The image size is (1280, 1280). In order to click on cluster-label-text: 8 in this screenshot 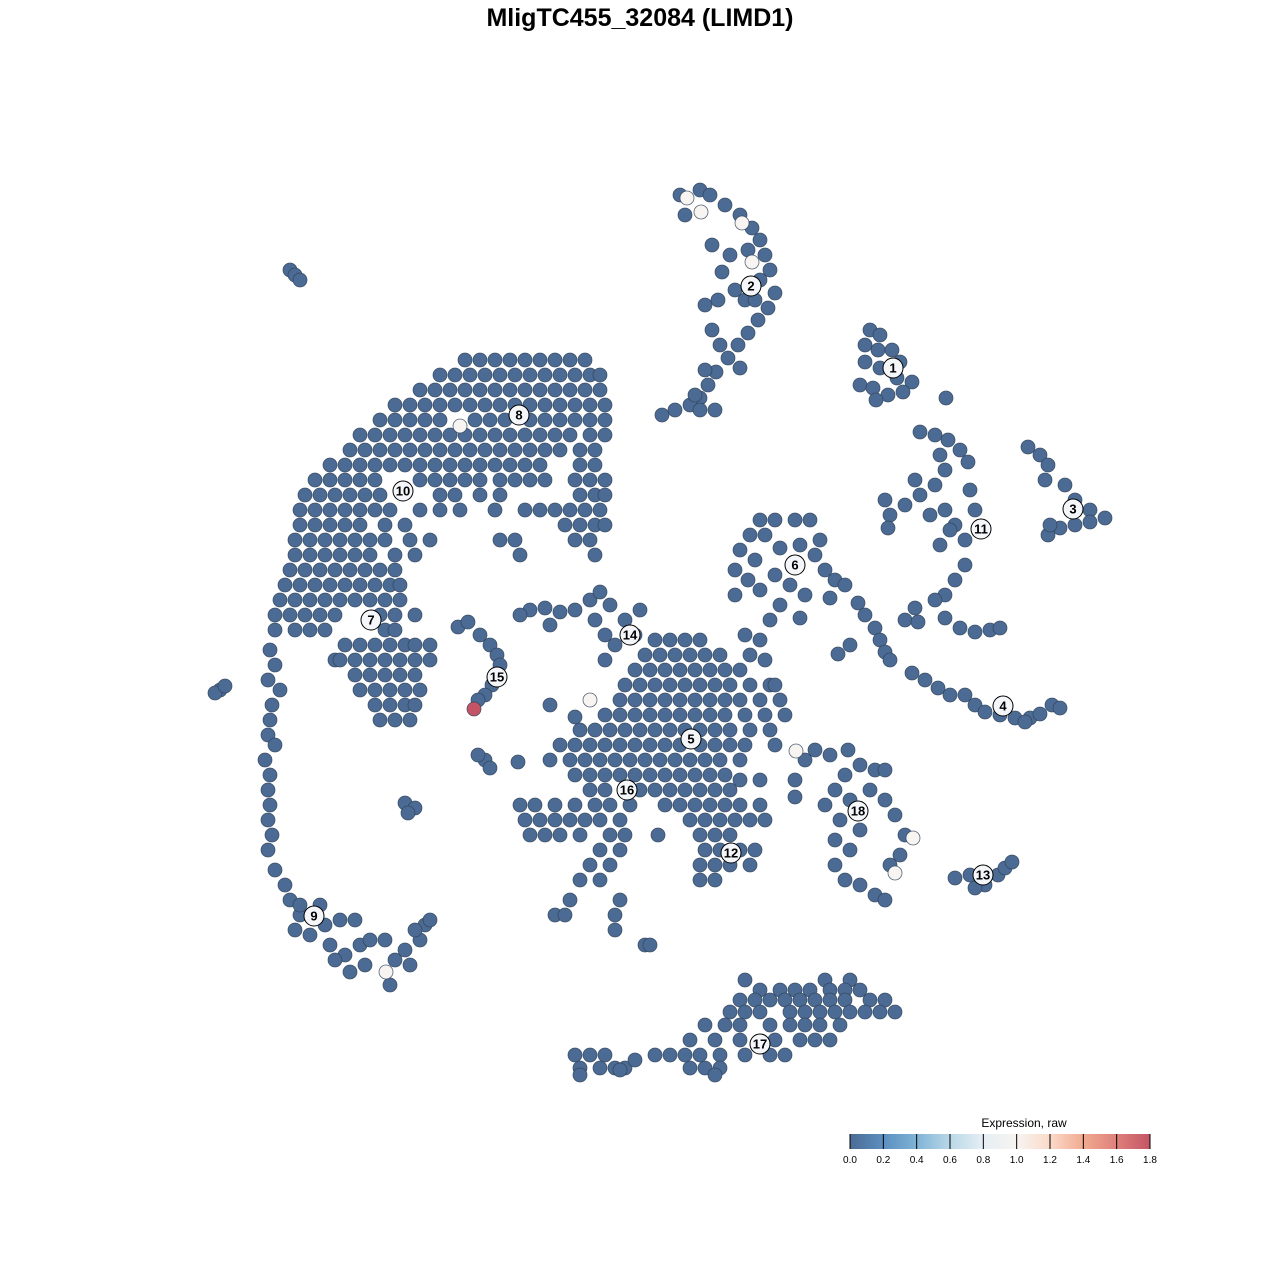, I will do `click(518, 415)`.